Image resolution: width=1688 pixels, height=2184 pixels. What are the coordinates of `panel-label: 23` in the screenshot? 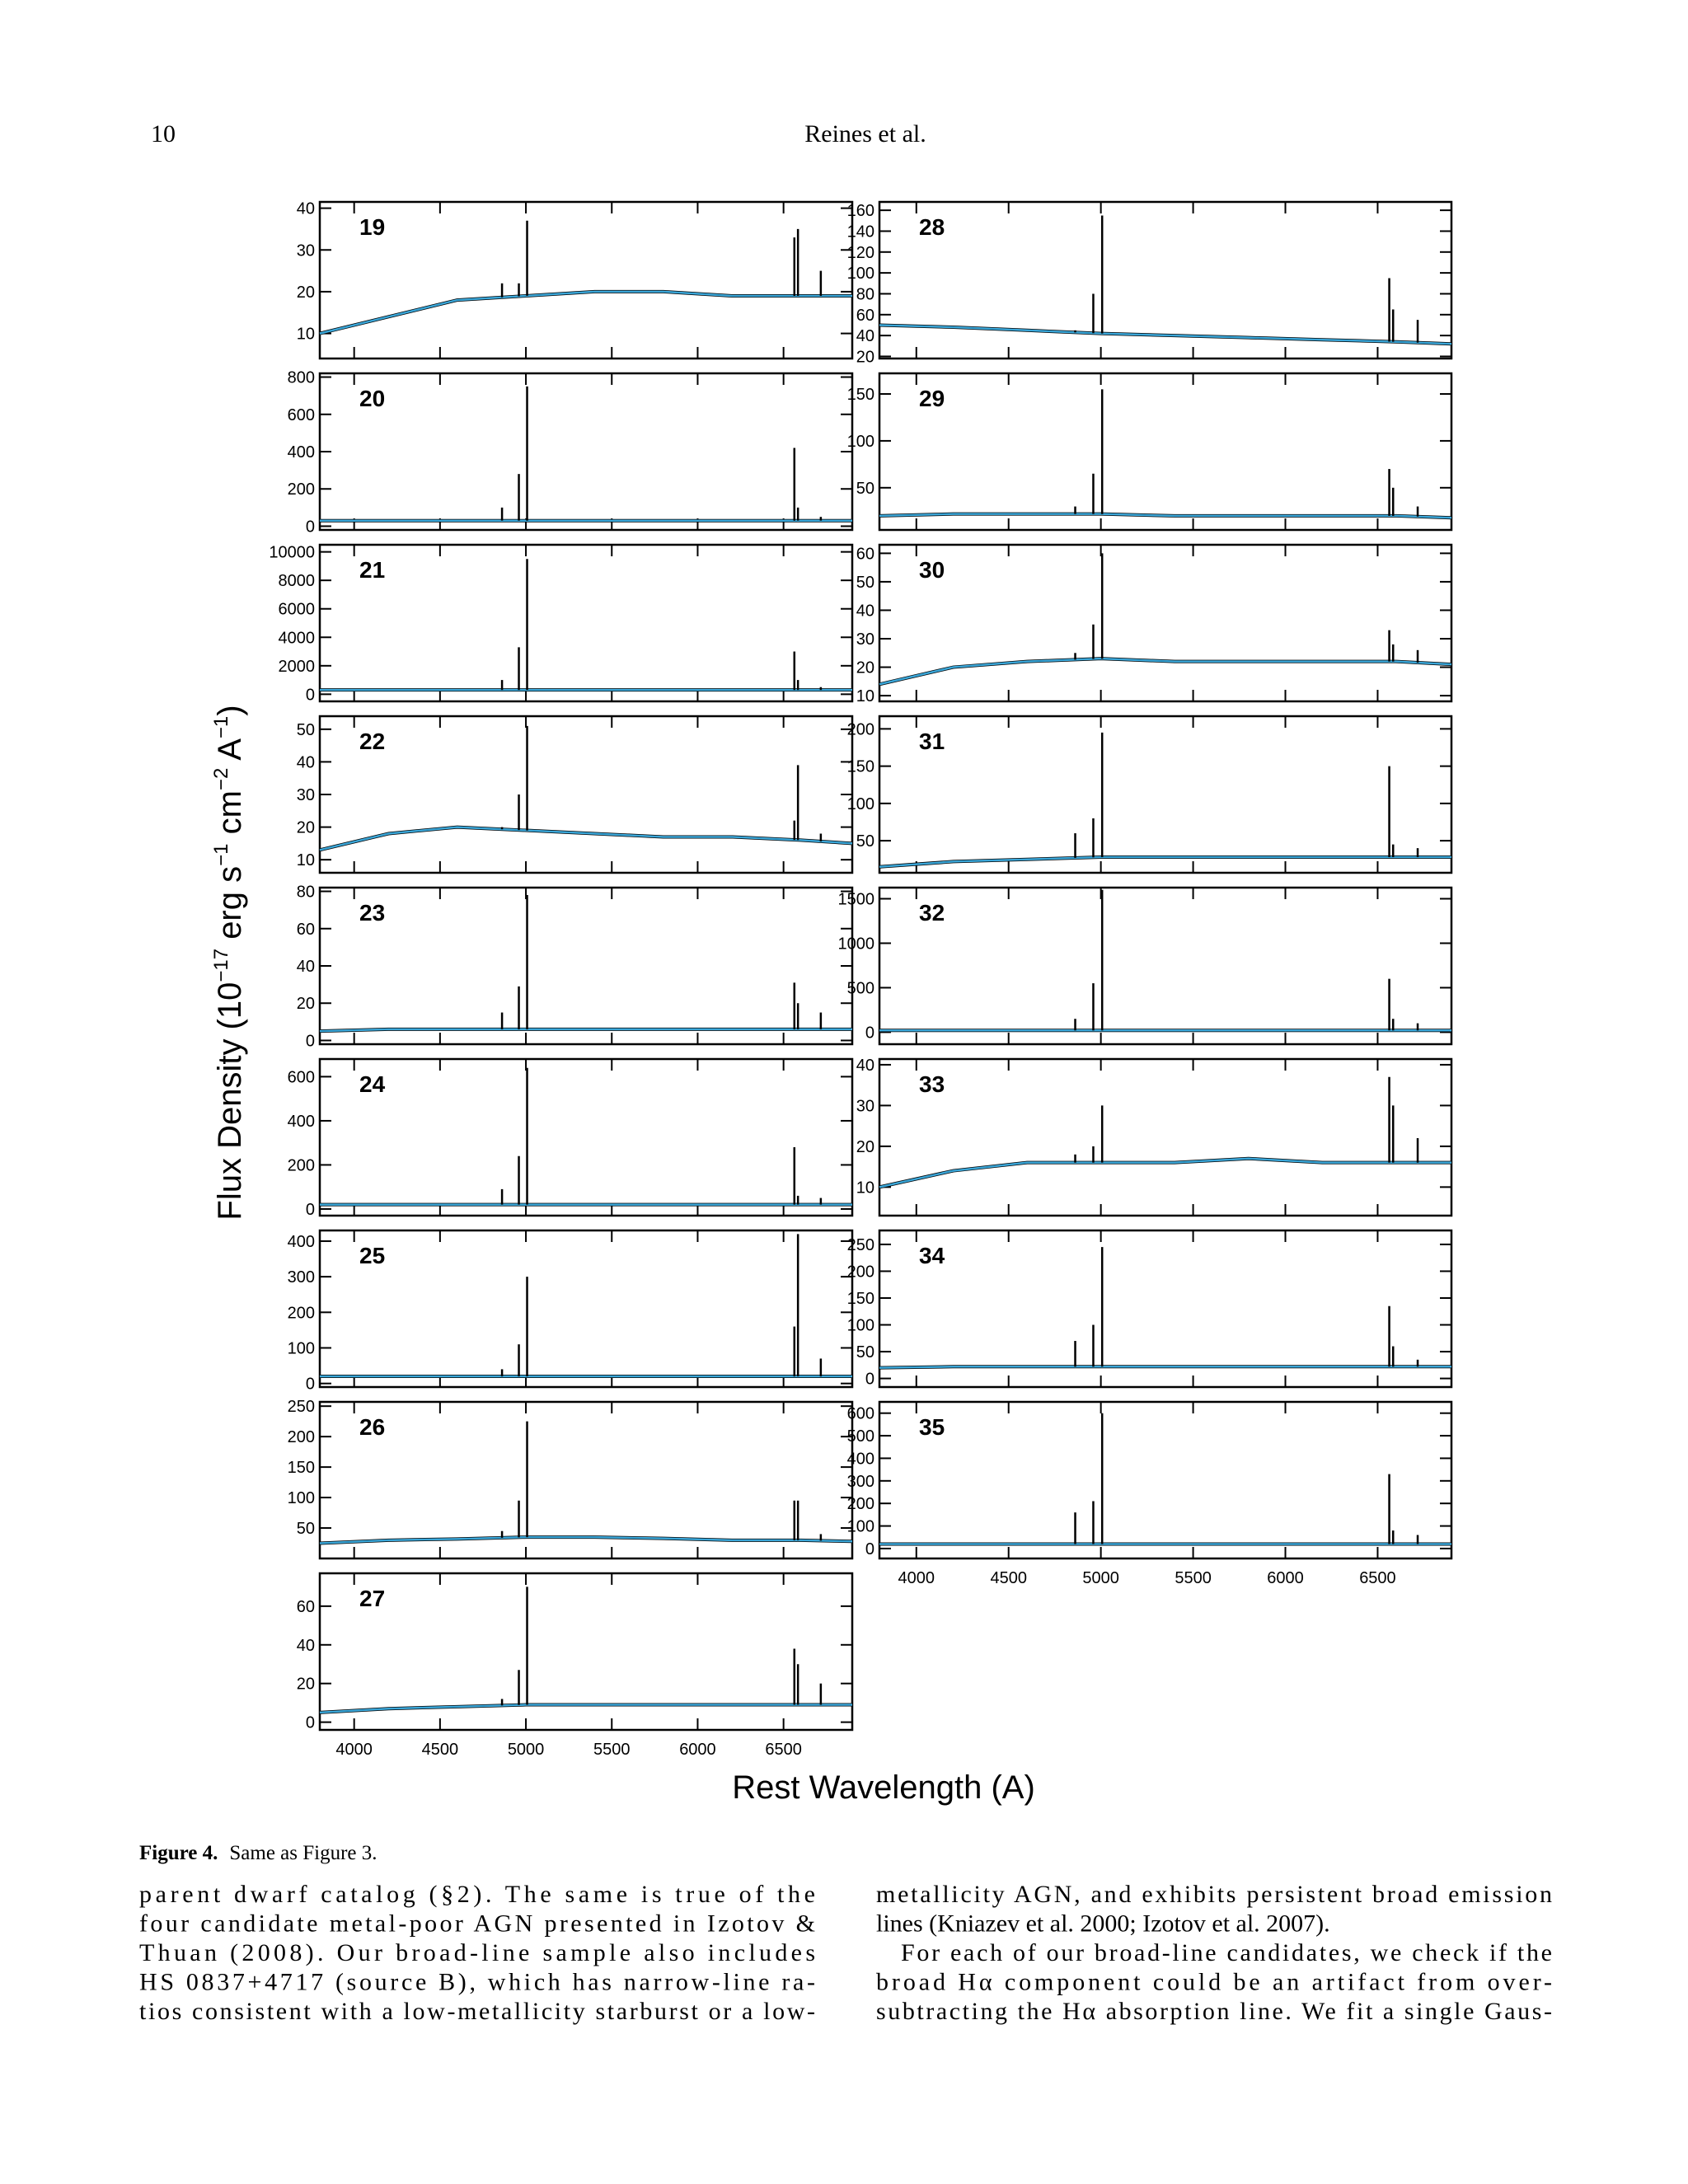 It's located at (372, 913).